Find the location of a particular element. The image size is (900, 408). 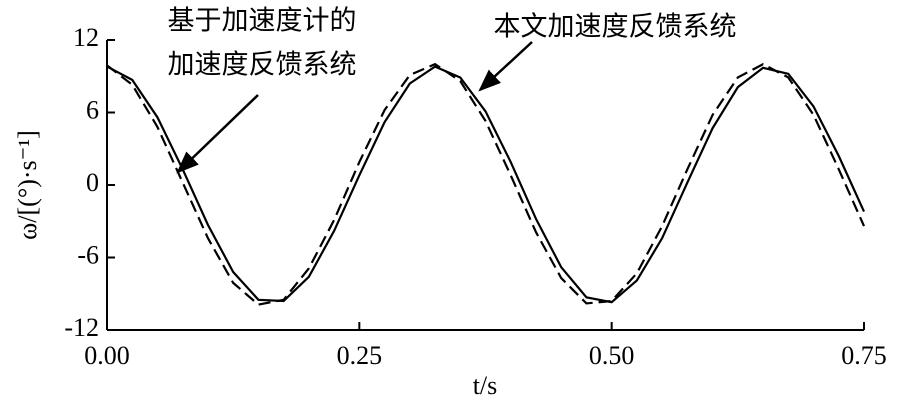

annotation: 基于加速度计的 is located at coordinates (262, 21).